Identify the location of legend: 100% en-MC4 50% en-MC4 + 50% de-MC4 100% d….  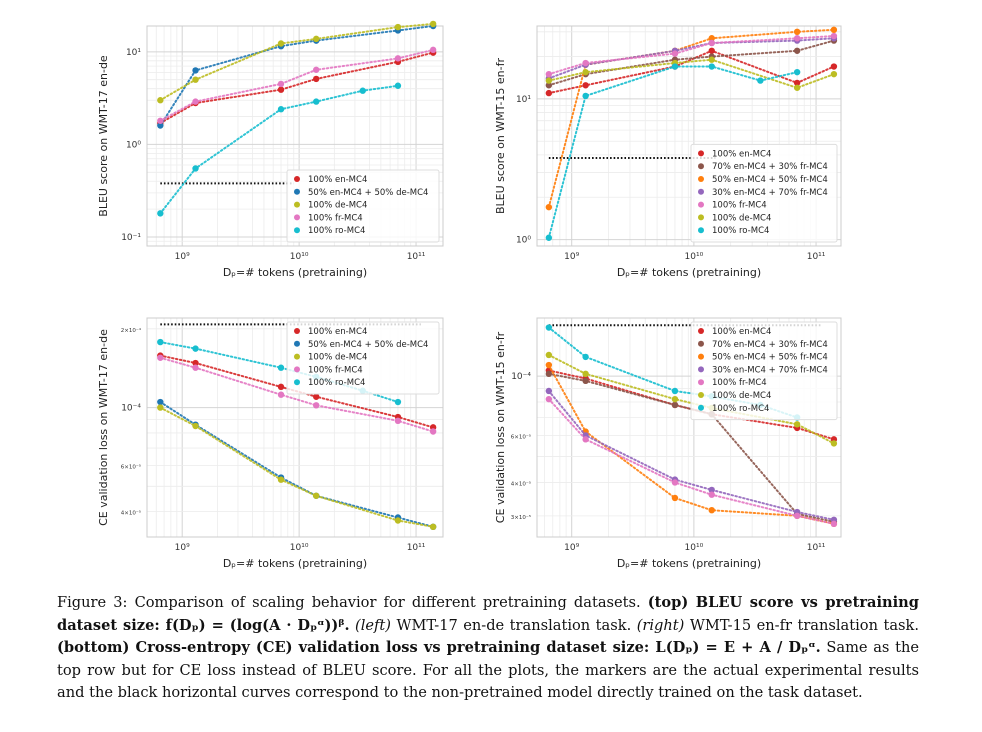
(363, 358).